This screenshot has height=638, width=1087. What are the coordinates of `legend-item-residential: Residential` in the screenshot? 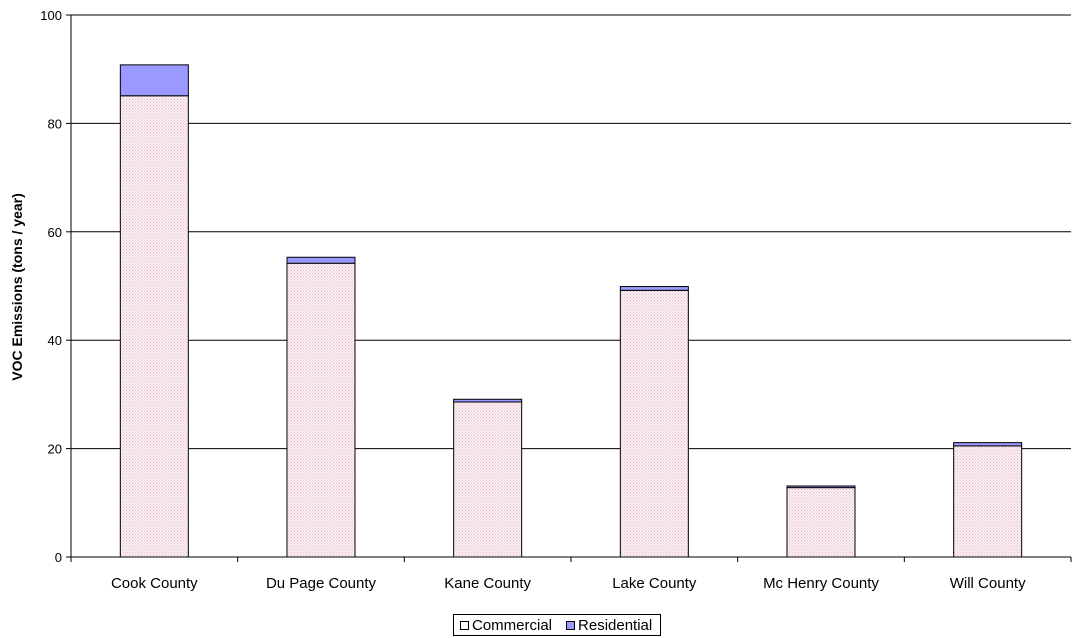 It's located at (609, 625).